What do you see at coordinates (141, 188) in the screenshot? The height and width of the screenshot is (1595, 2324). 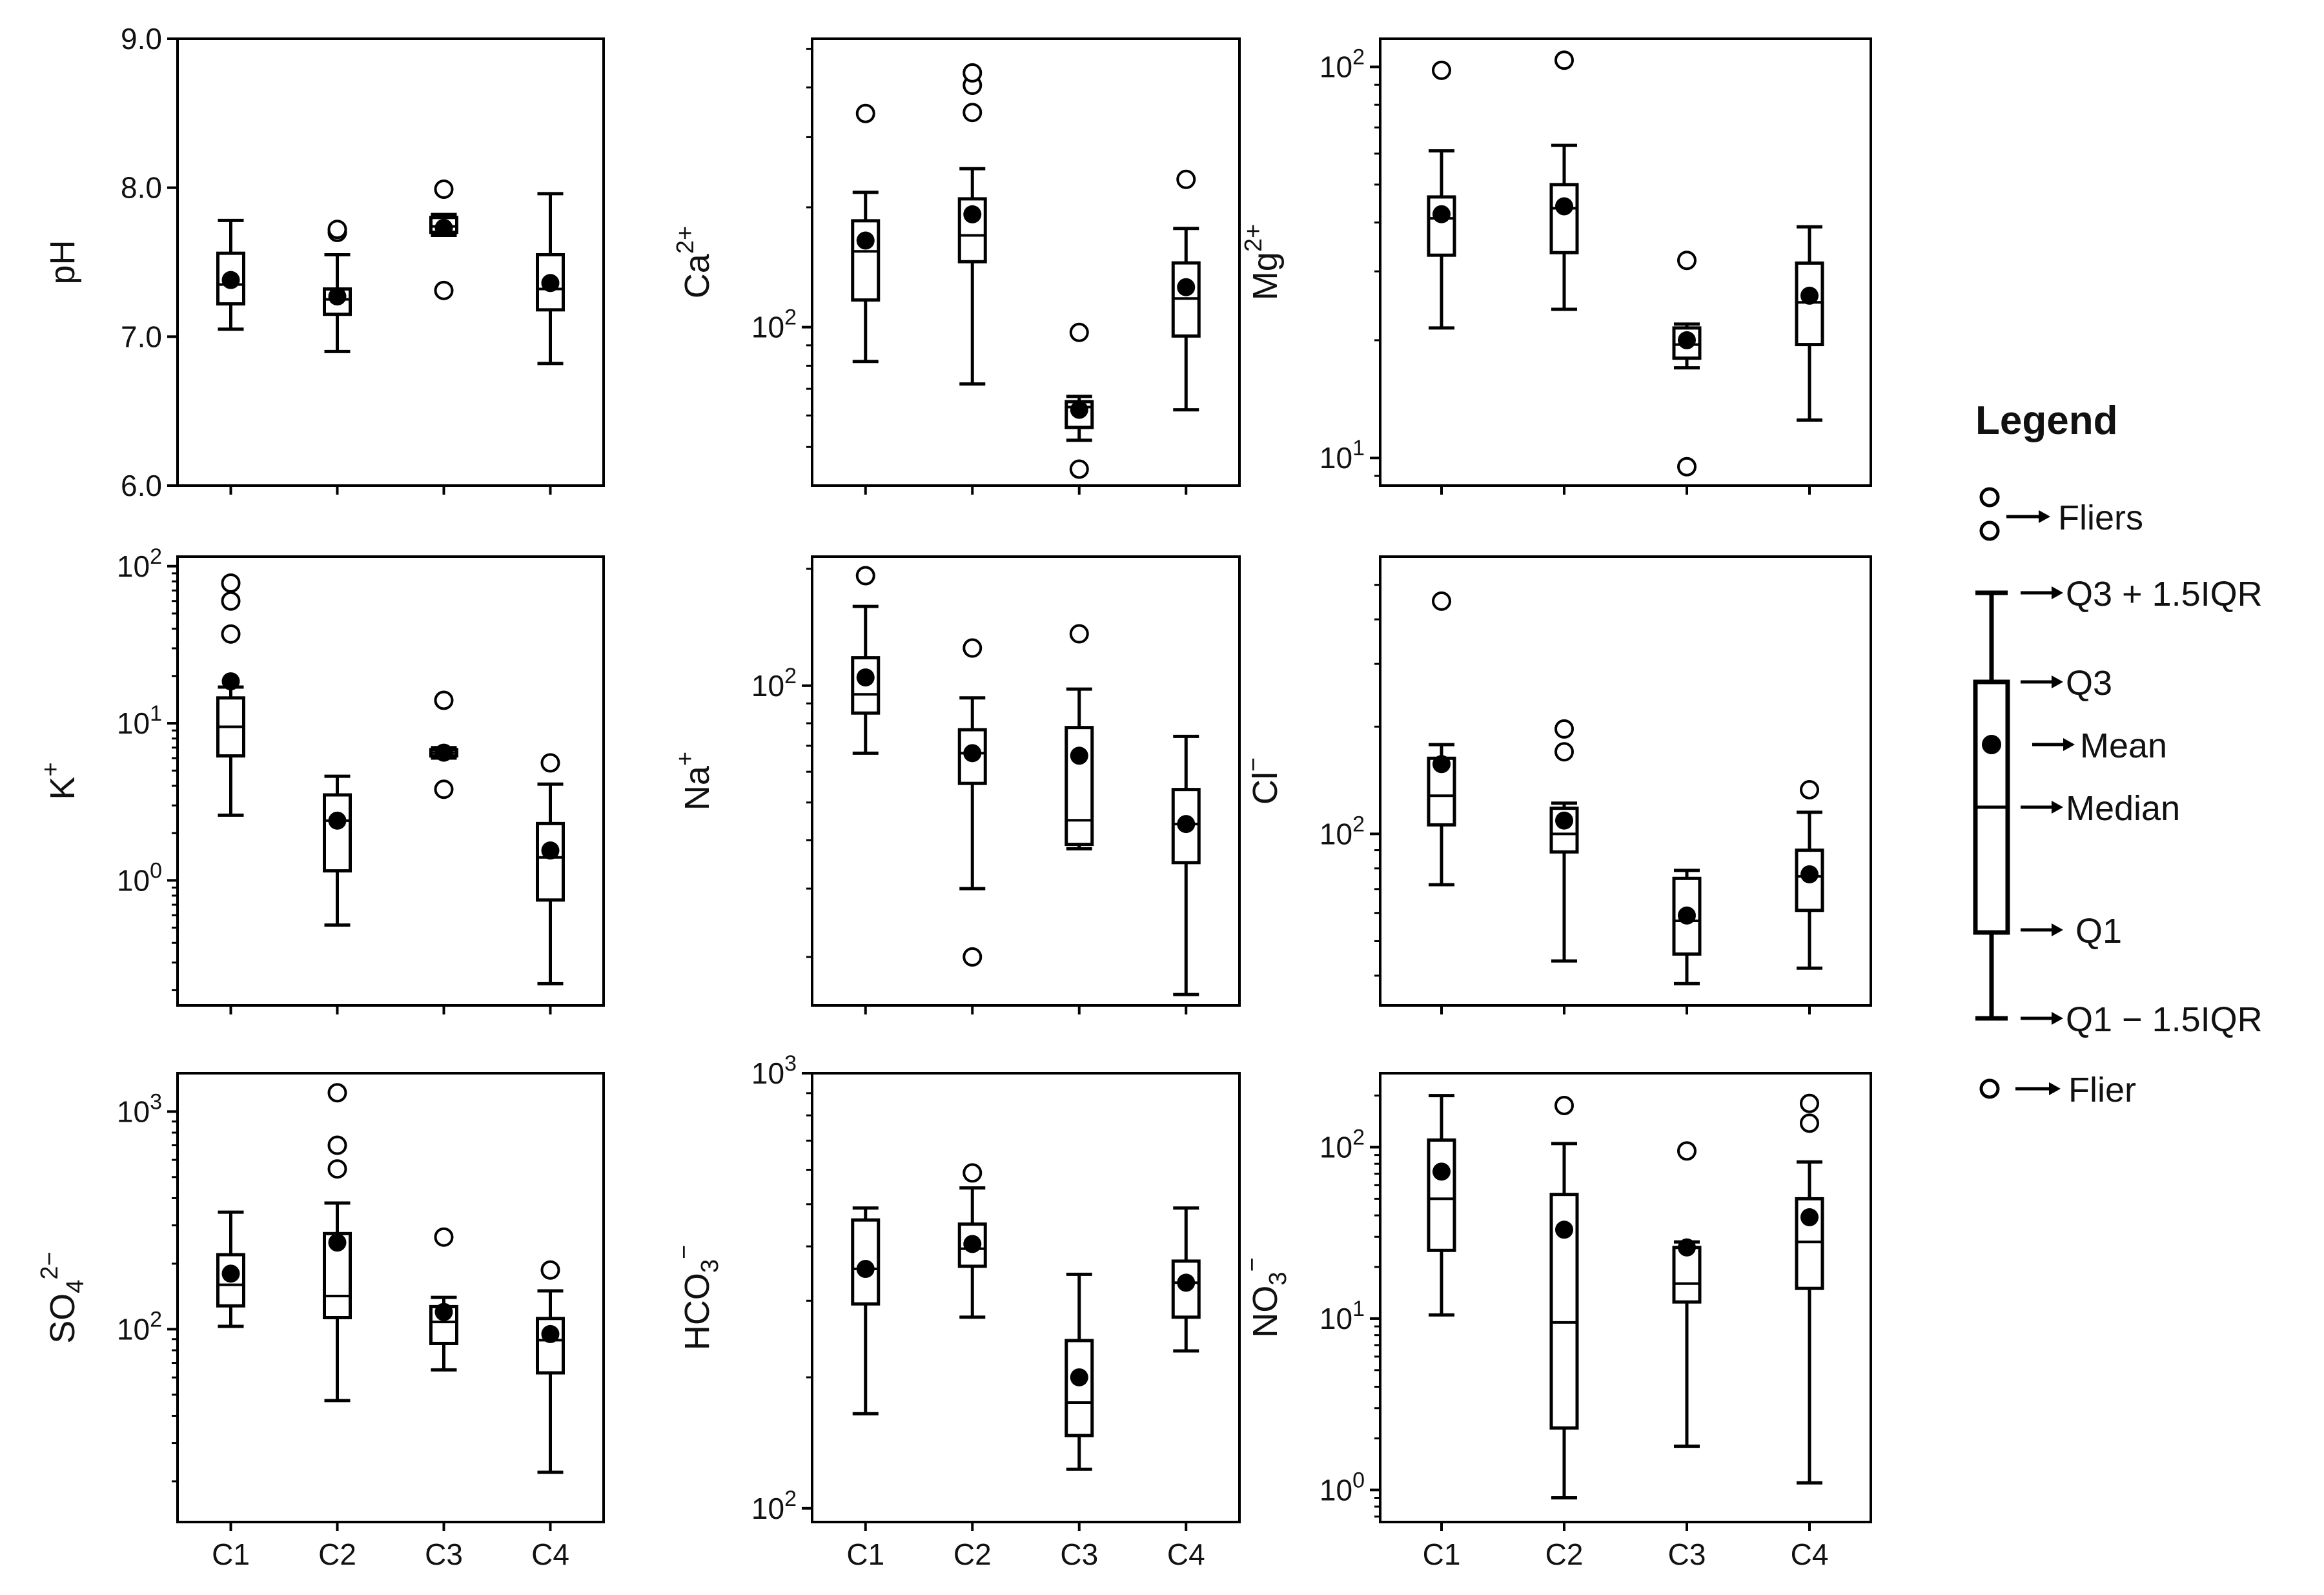 I see `y-tick-label: 8.0` at bounding box center [141, 188].